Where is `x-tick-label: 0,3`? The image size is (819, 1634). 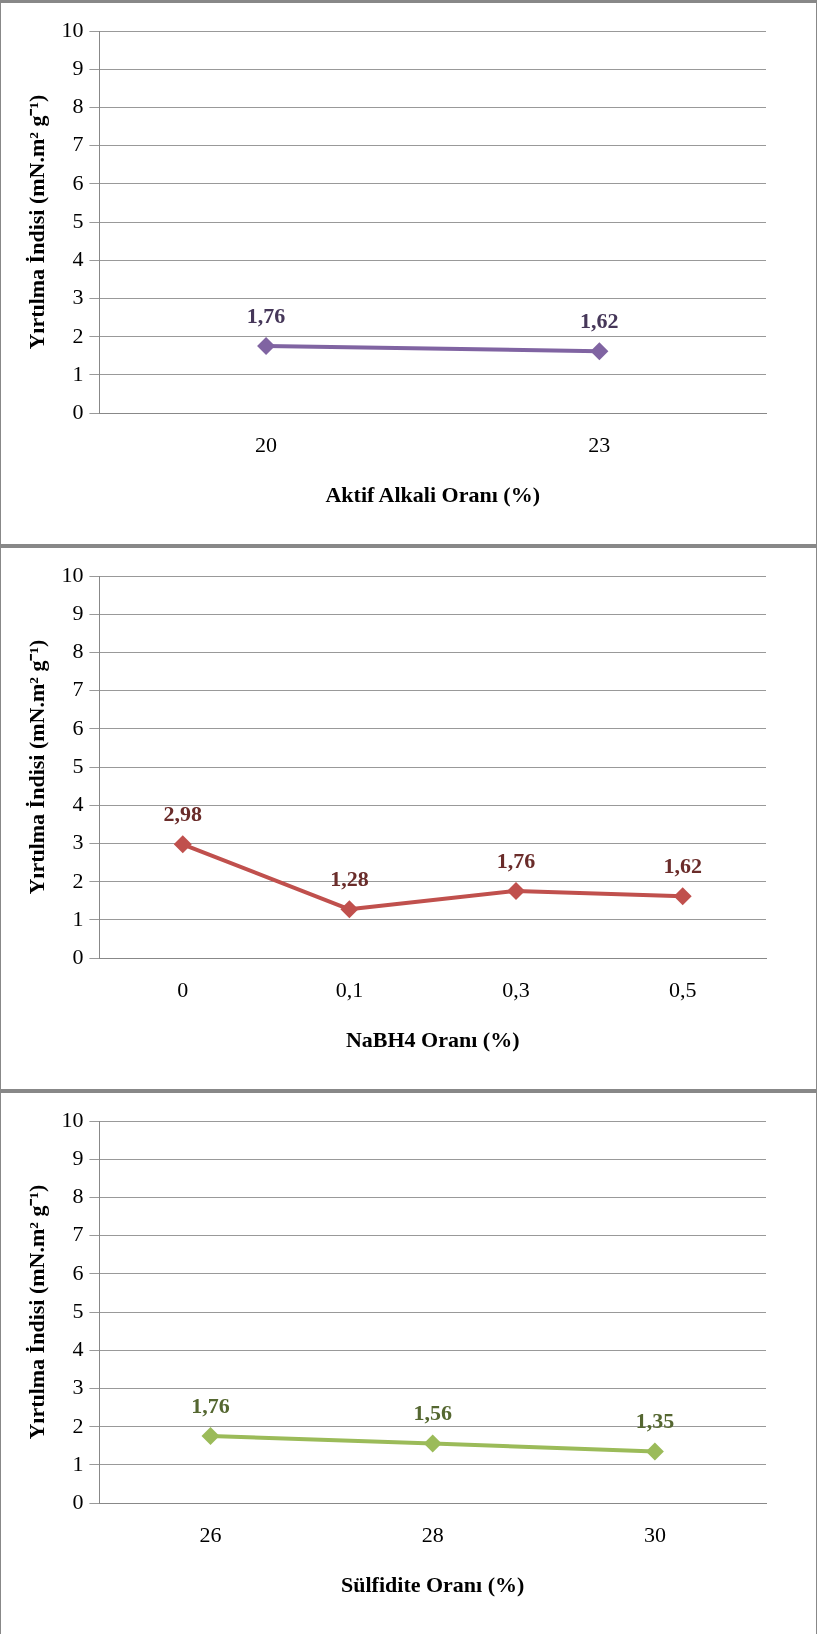 x-tick-label: 0,3 is located at coordinates (516, 990).